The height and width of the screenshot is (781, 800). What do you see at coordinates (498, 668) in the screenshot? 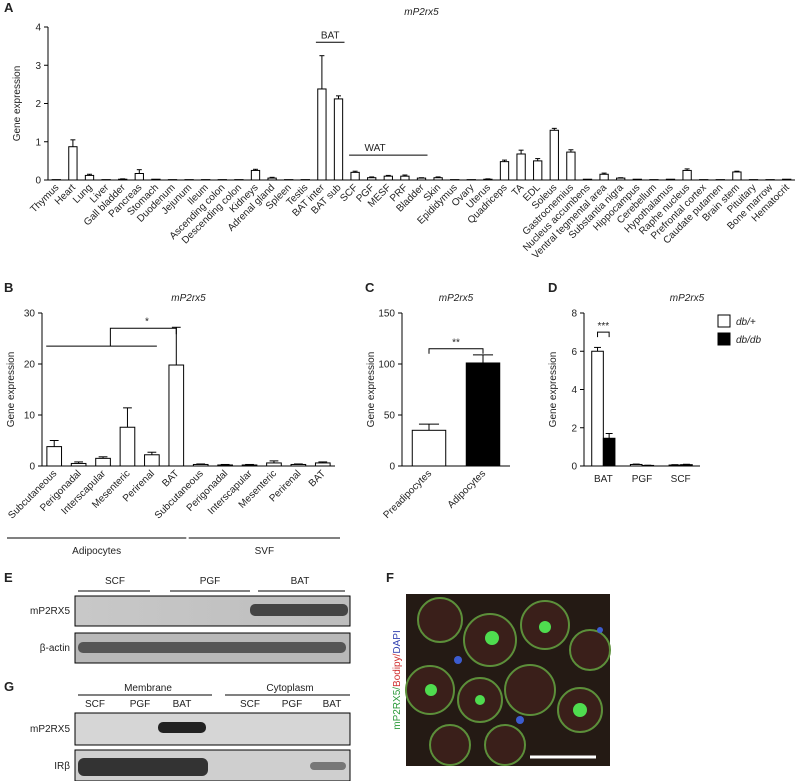
I see `panel-f: F mP2RX5/Bodipy/DAPI` at bounding box center [498, 668].